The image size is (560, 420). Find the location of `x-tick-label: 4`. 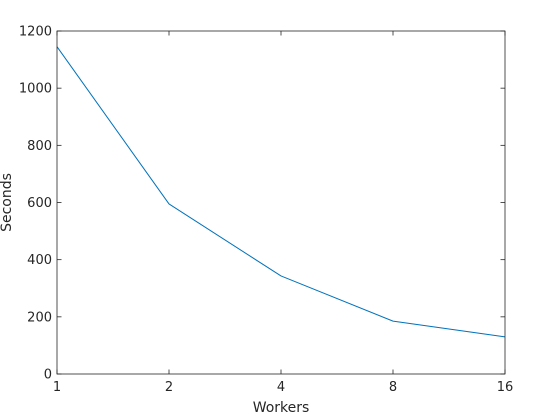

x-tick-label: 4 is located at coordinates (281, 387).